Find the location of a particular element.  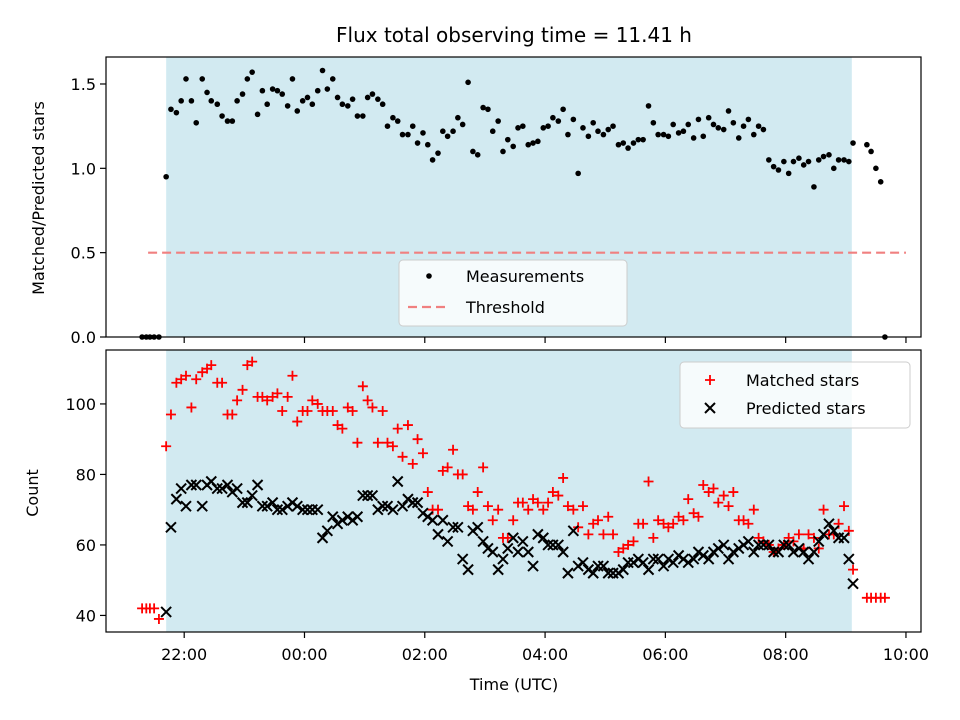

x-axis-label: Time (UTC) is located at coordinates (513, 684).